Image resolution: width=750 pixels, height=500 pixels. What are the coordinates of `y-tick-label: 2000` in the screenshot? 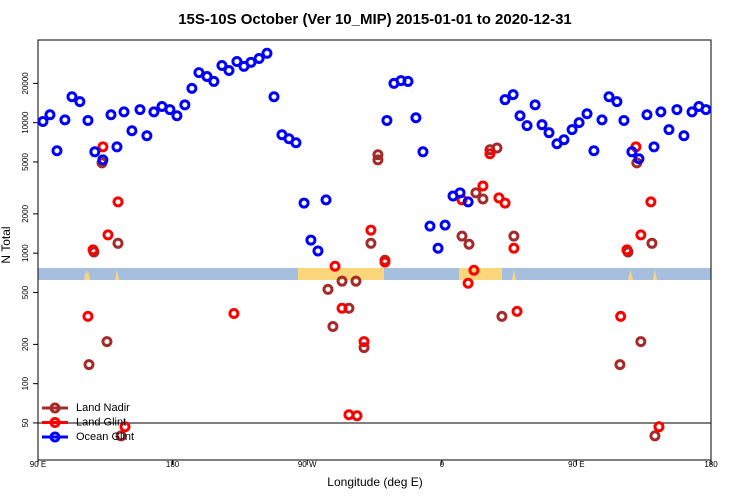 It's located at (25, 213).